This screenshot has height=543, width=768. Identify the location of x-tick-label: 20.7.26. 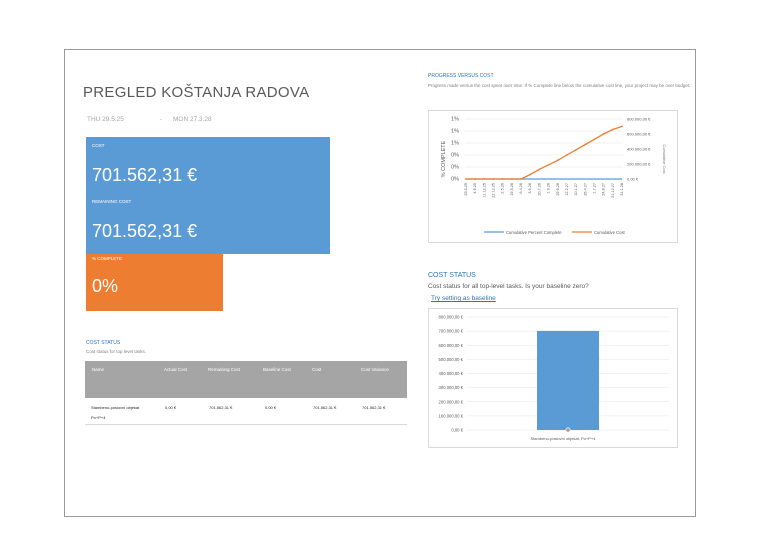
(539, 189).